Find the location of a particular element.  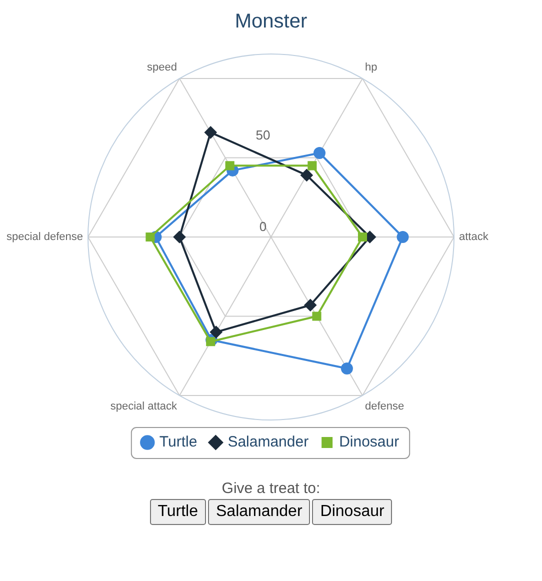

y-tick-label: 50 is located at coordinates (263, 135).